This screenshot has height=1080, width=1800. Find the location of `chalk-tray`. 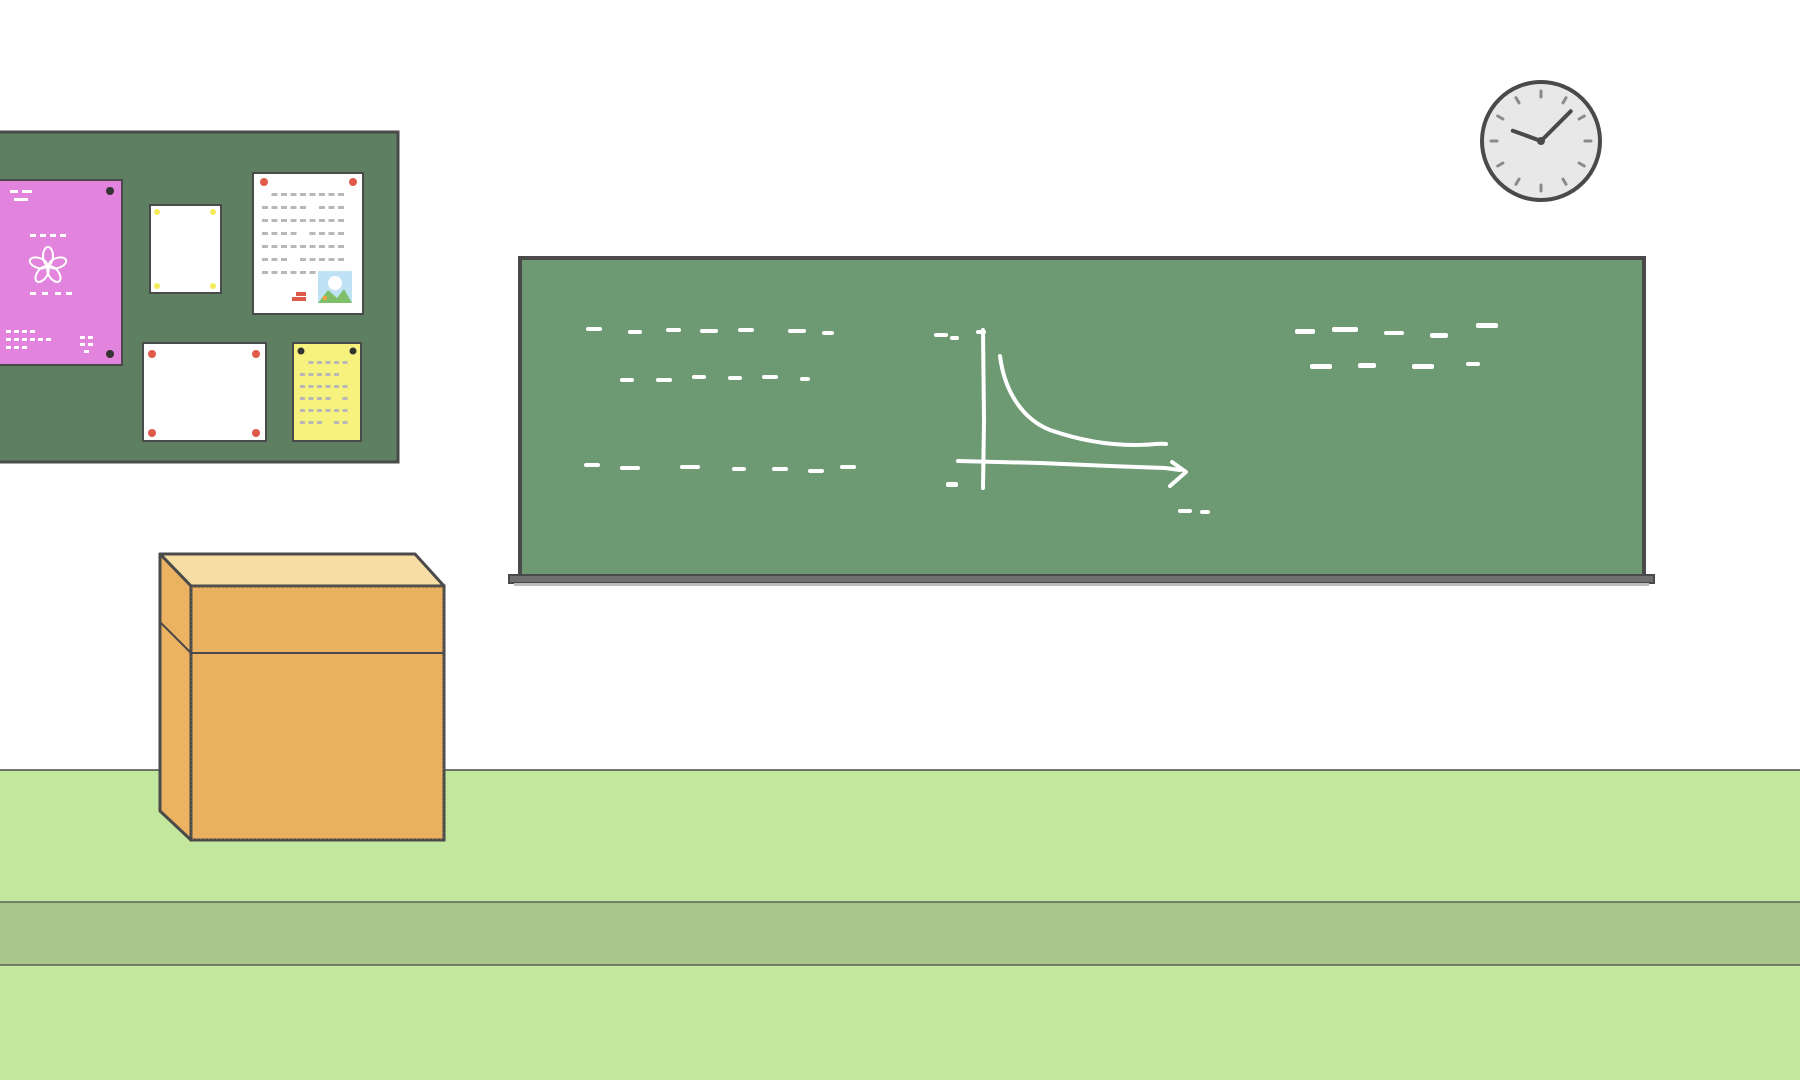

chalk-tray is located at coordinates (1081, 579).